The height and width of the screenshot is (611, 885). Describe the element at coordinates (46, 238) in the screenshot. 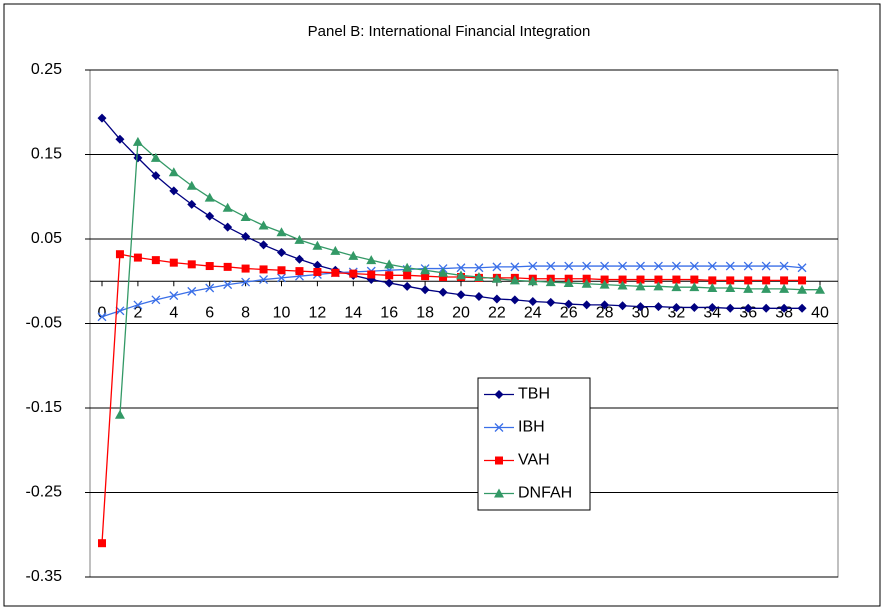

I see `y-tick-label: 0.05` at that location.